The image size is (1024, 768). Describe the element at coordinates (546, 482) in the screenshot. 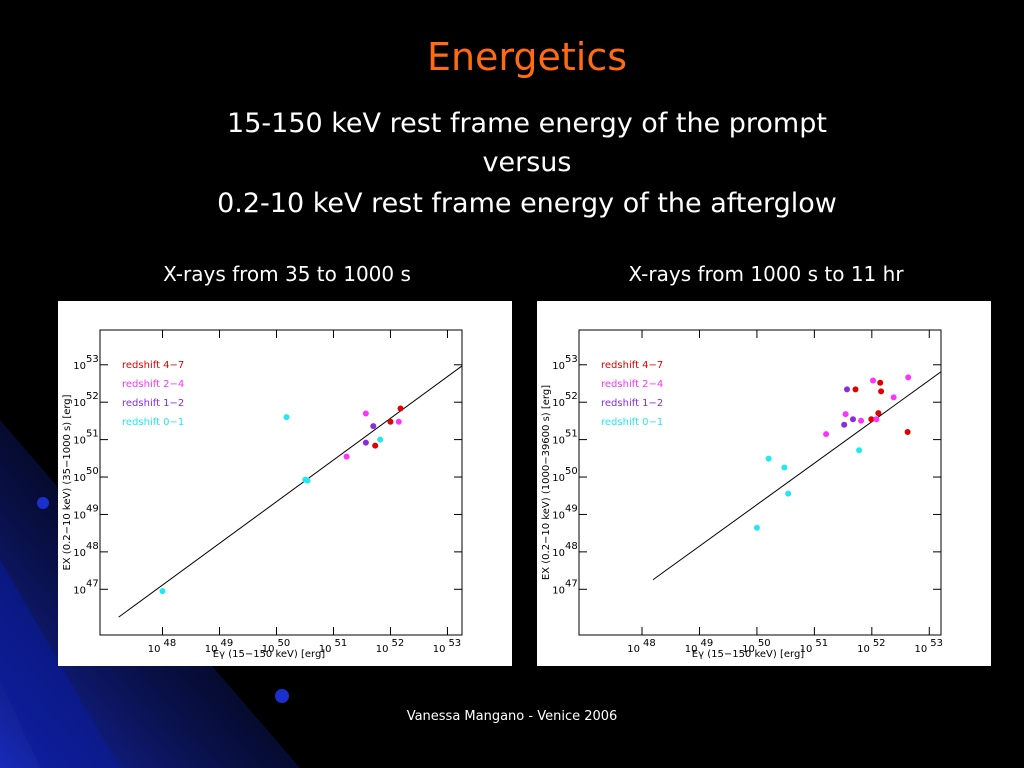

I see `y-axis-label: EX (0.2−10 keV) (1000−39600 s) [erg]` at that location.